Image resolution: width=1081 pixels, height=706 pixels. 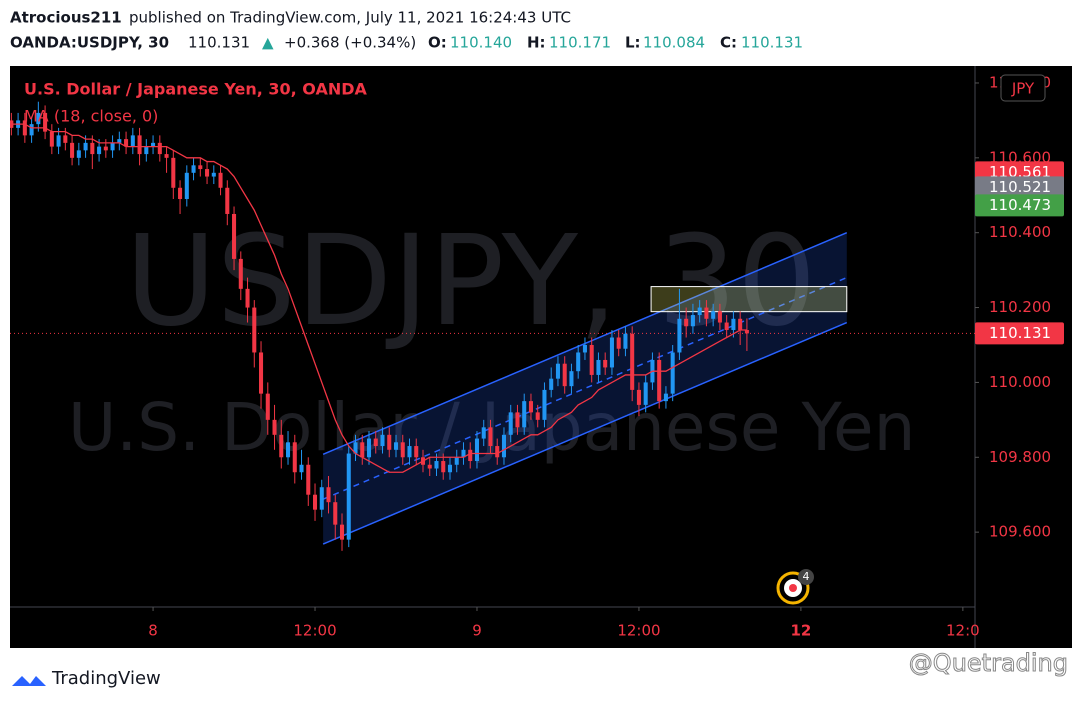 What do you see at coordinates (580, 43) in the screenshot?
I see `h-value: 110.171` at bounding box center [580, 43].